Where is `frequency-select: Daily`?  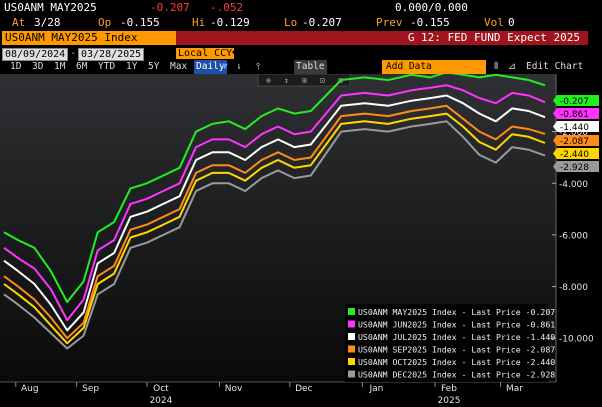
frequency-select: Daily is located at coordinates (210, 67).